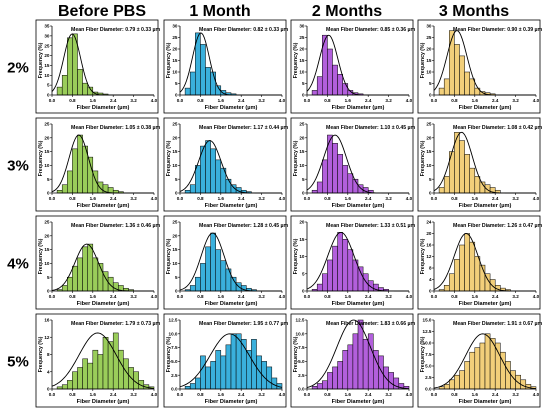 Image resolution: width=550 pixels, height=411 pixels. Describe the element at coordinates (371, 30) in the screenshot. I see `mean-annotation: Mean Fiber Diameter: 0.85 ± 0.36 µm` at that location.